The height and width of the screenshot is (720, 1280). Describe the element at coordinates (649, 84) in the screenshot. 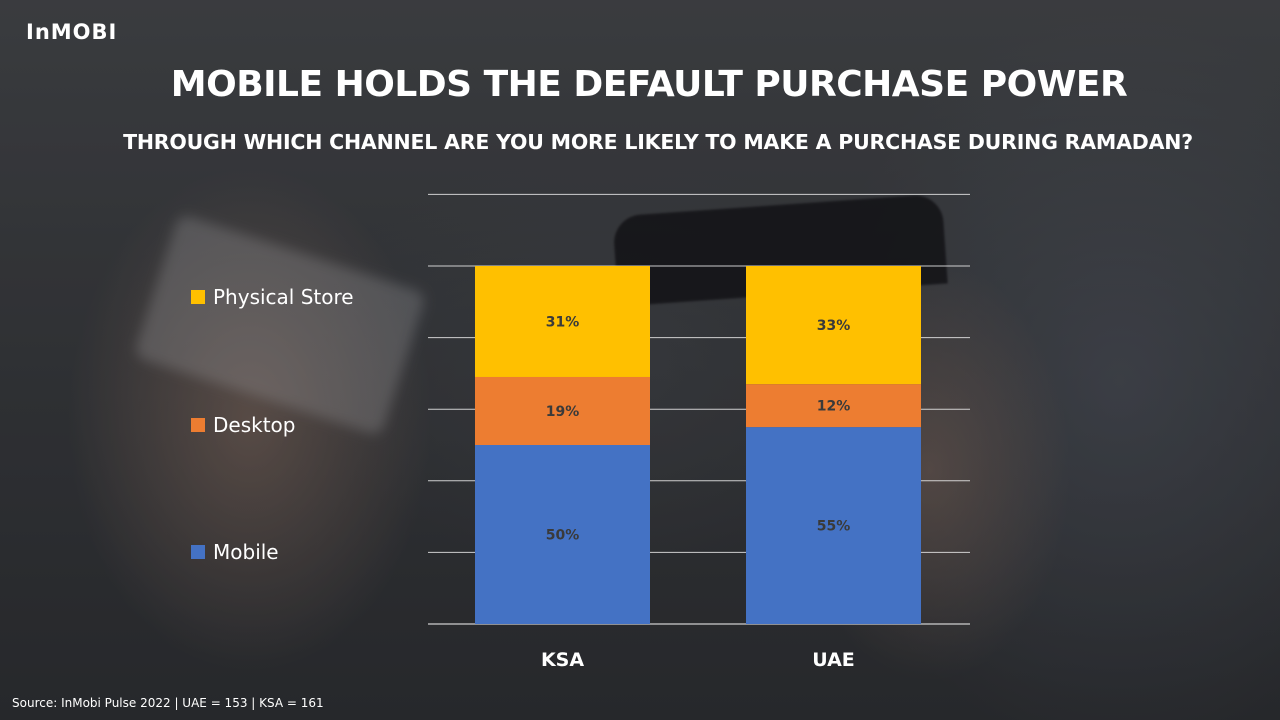

I see `chart-title: MOBILE HOLDS THE DEFAULT PURCHASE POWER` at that location.